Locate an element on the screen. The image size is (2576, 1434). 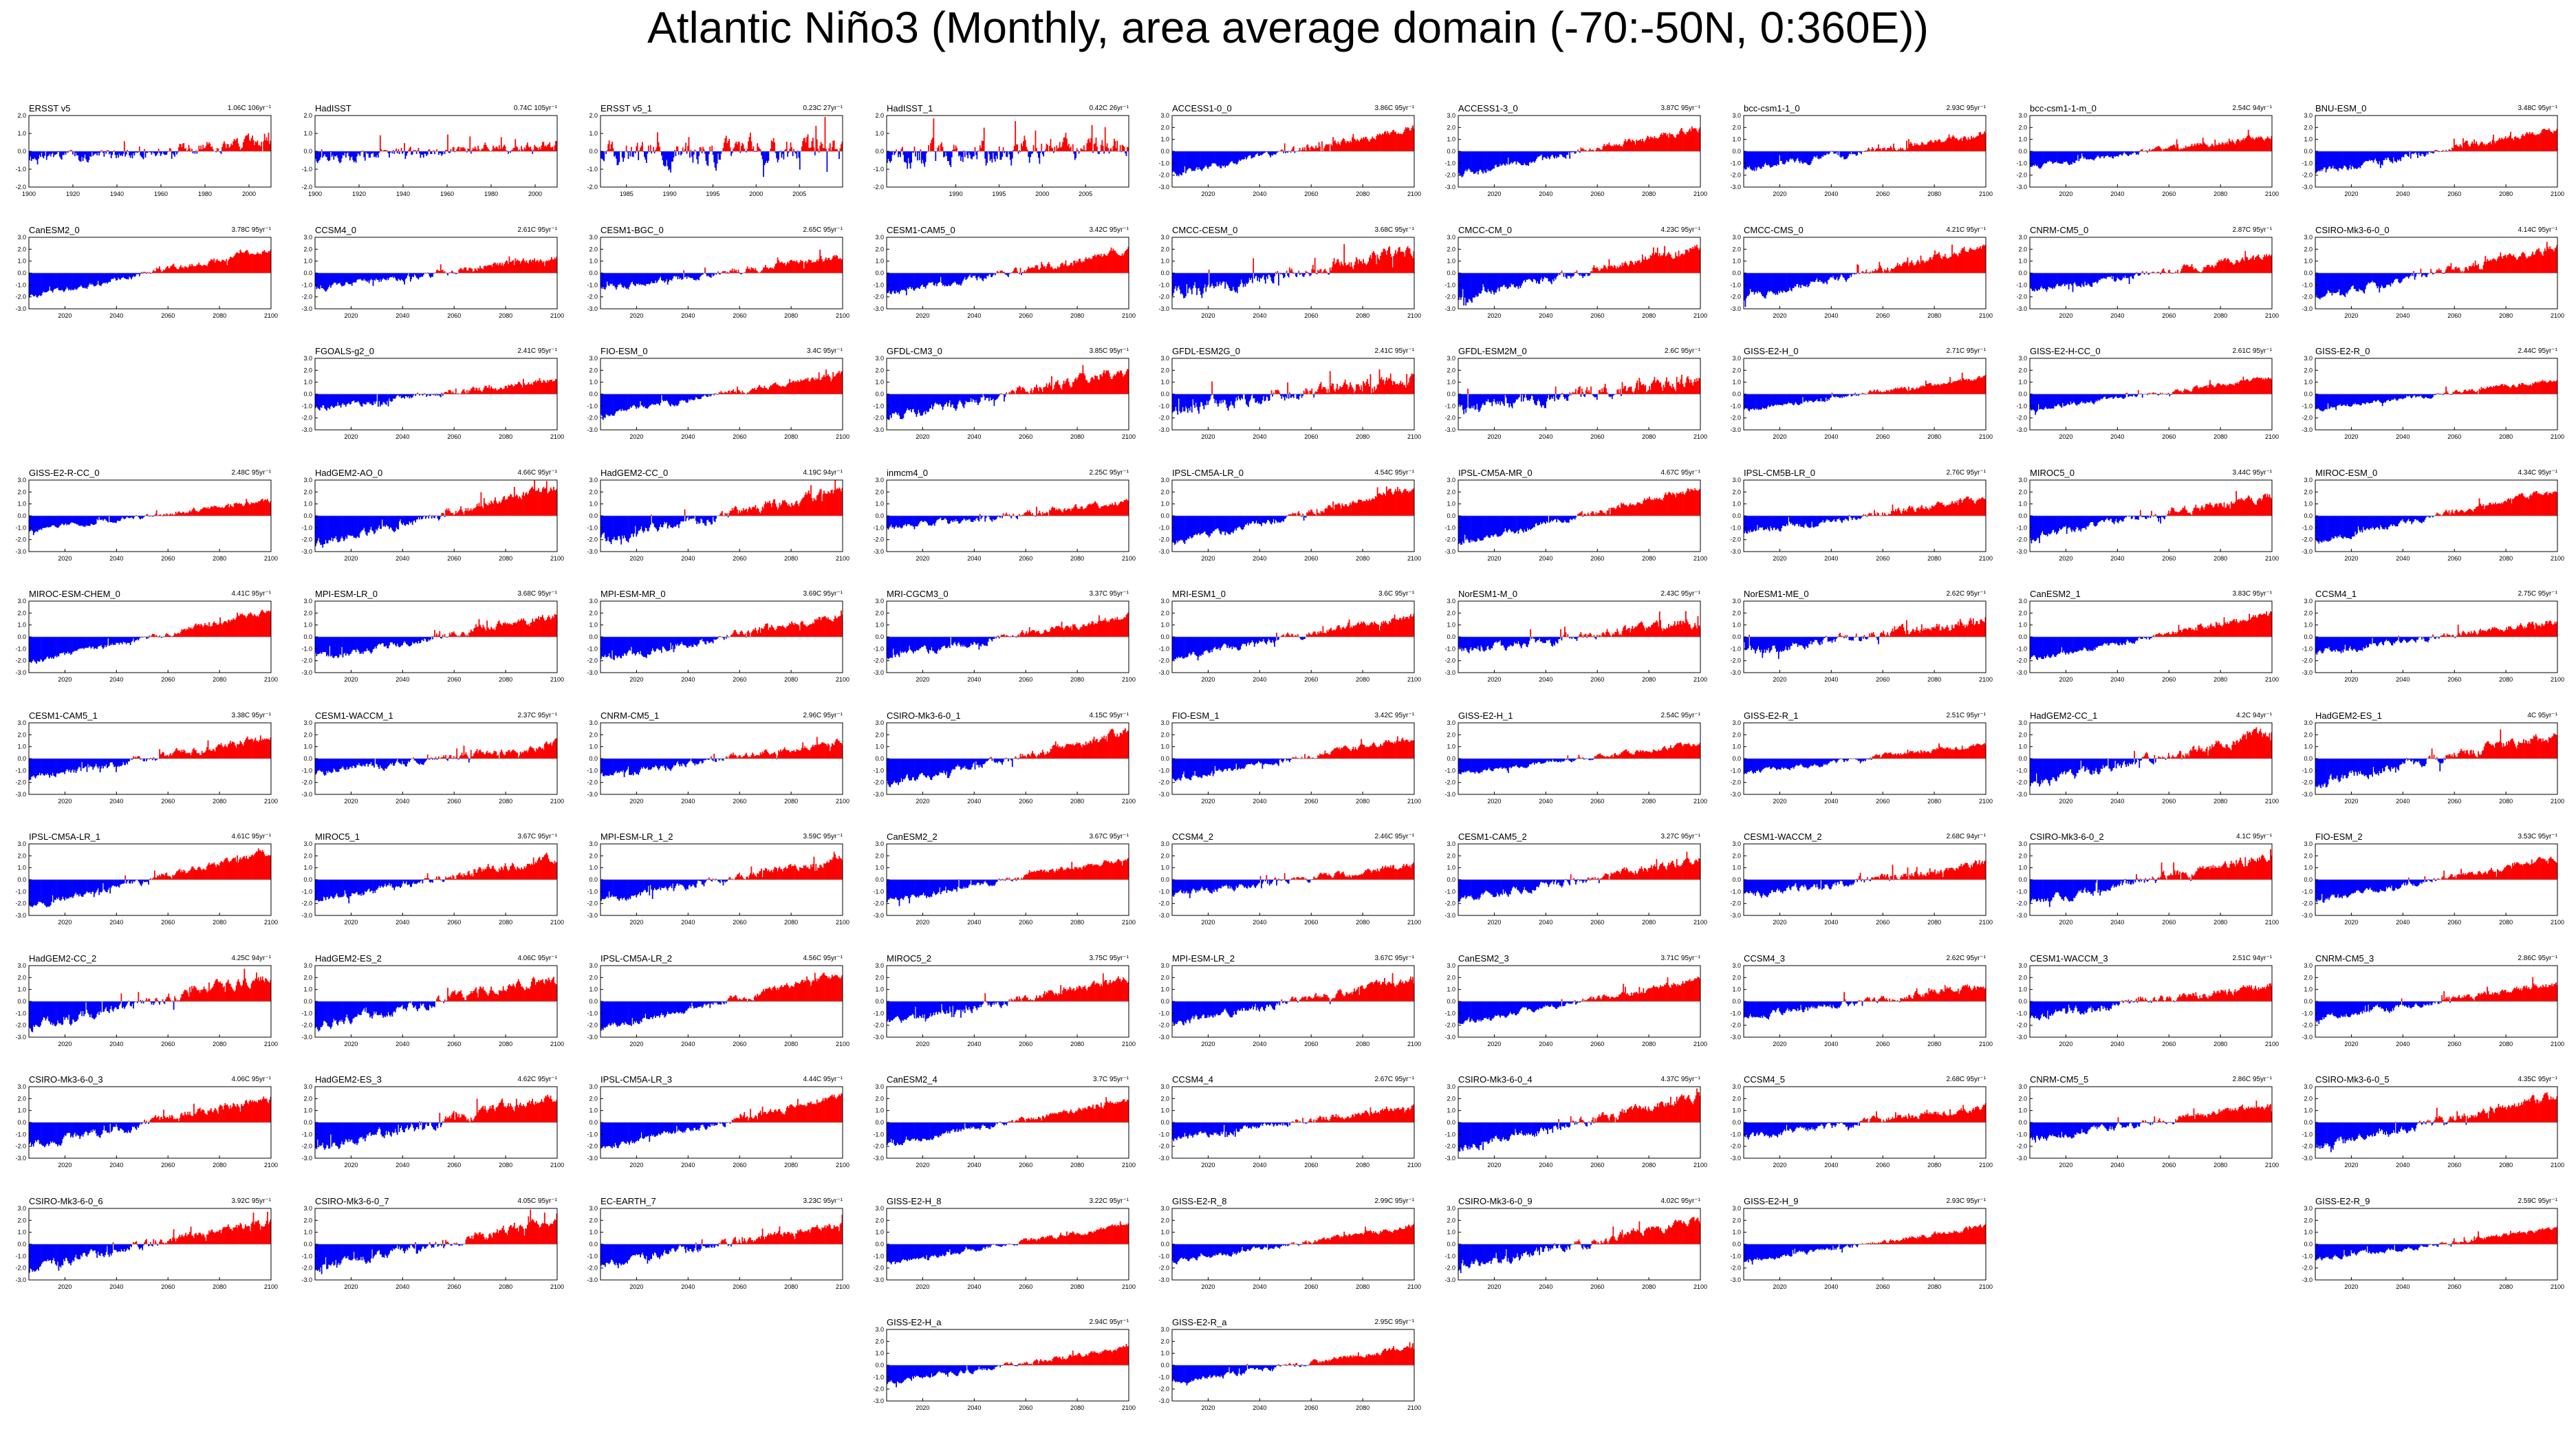
x-tick-label: 2005 is located at coordinates (799, 194).